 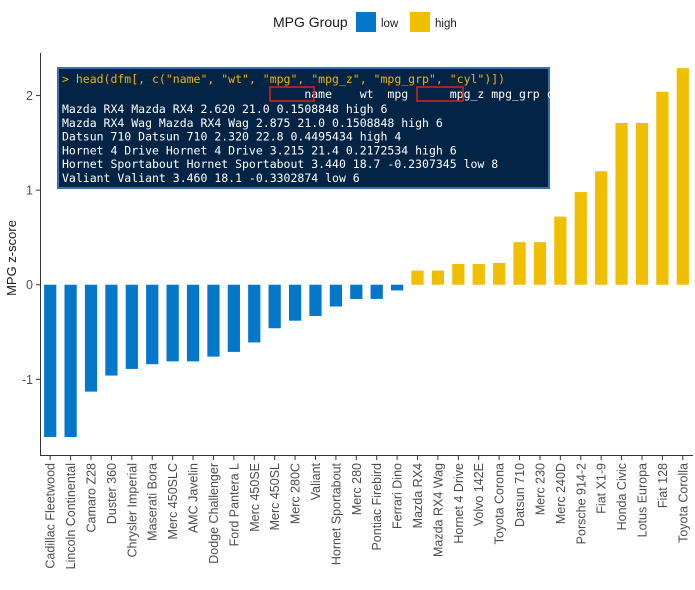 What do you see at coordinates (500, 503) in the screenshot?
I see `x-tick-label: Toyota Corona` at bounding box center [500, 503].